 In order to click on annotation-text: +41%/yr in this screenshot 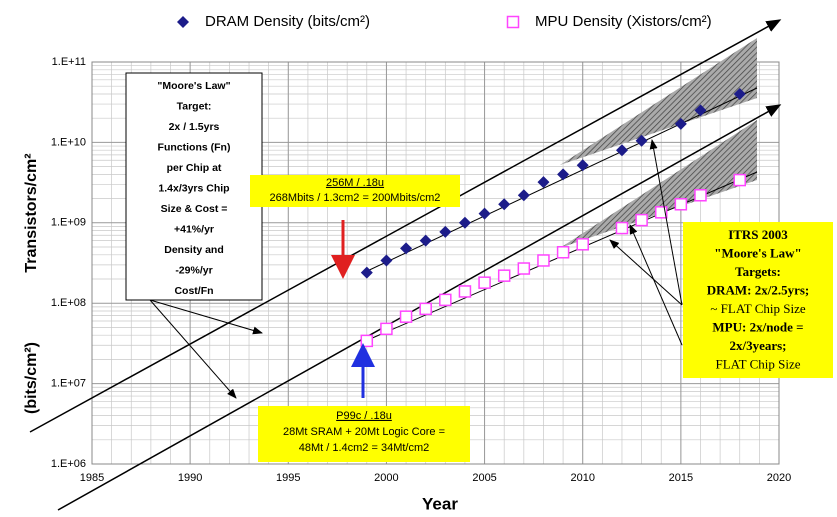, I will do `click(194, 229)`.